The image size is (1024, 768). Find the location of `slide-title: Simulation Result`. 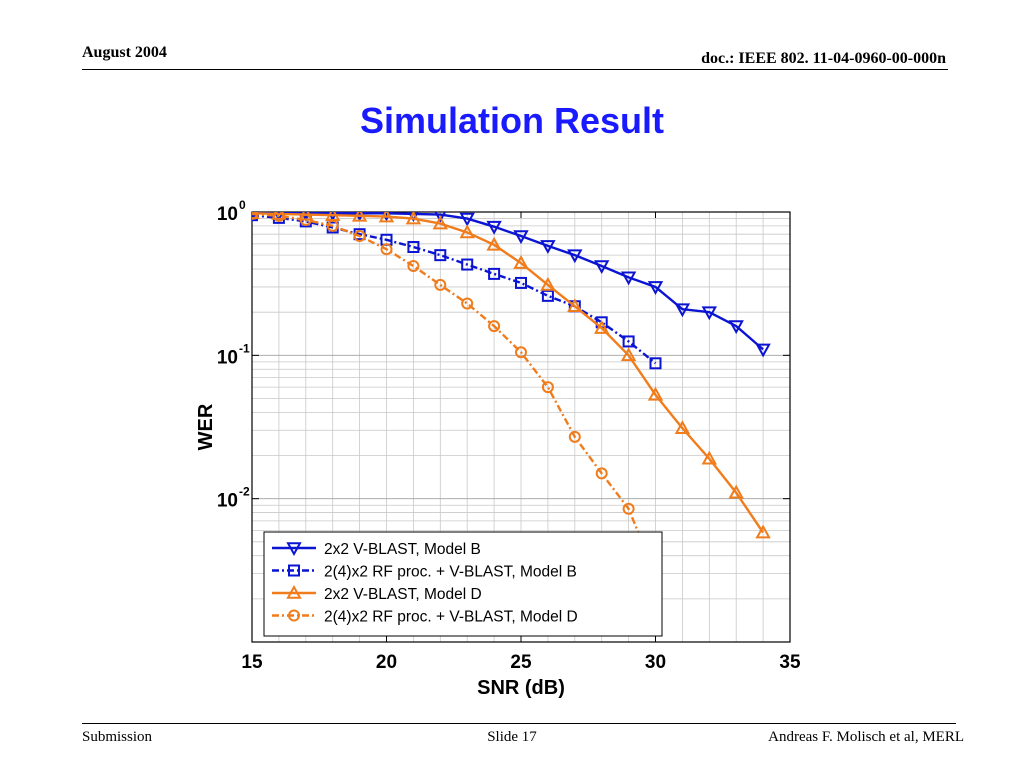

slide-title: Simulation Result is located at coordinates (512, 120).